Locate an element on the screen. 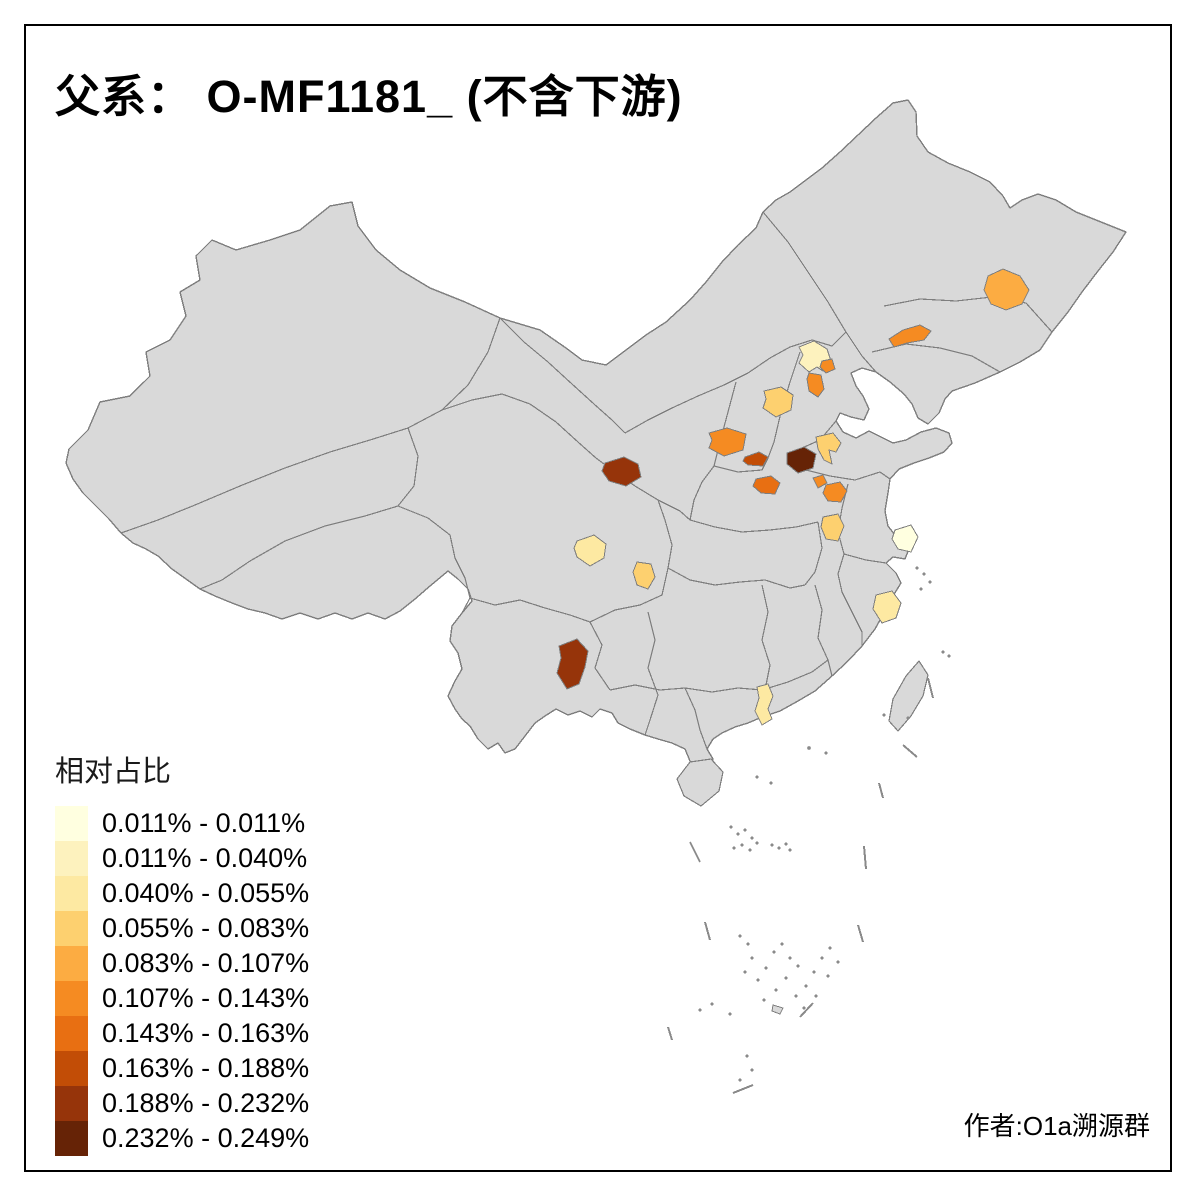 This screenshot has width=1200, height=1200. legend-label: 0.232% - 0.249% is located at coordinates (206, 1138).